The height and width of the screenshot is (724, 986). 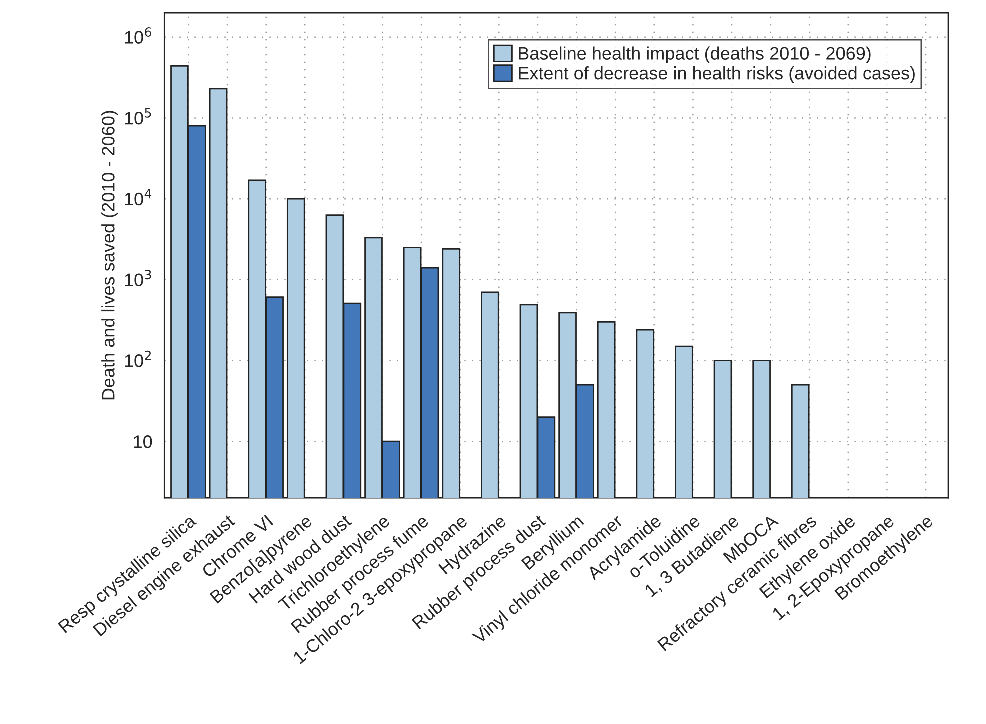 What do you see at coordinates (143, 442) in the screenshot?
I see `y-tick-label: 10` at bounding box center [143, 442].